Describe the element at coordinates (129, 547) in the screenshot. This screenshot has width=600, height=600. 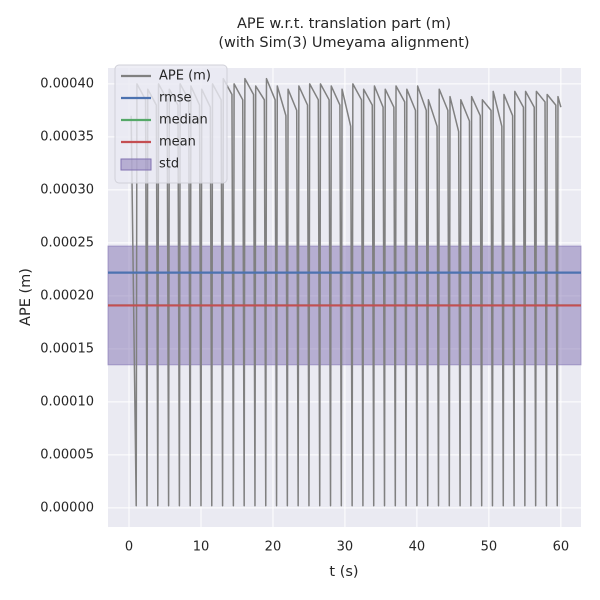
I see `x-tick-label: 0` at that location.